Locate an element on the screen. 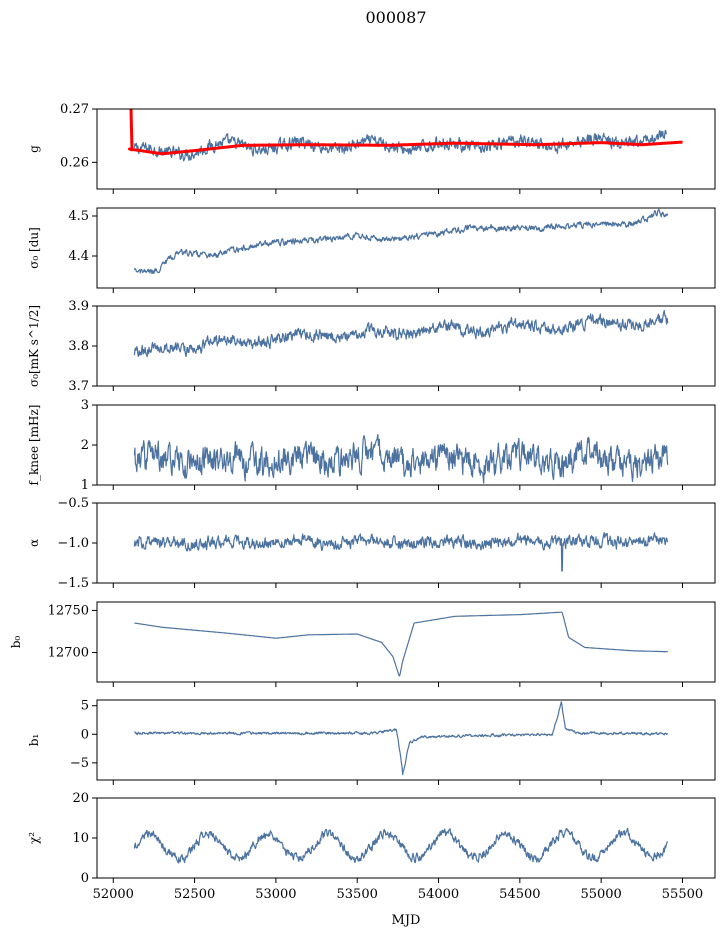  panel-3: 3.7 3.8 3.9 σ₀[mK s^1/2] is located at coordinates (371, 346).